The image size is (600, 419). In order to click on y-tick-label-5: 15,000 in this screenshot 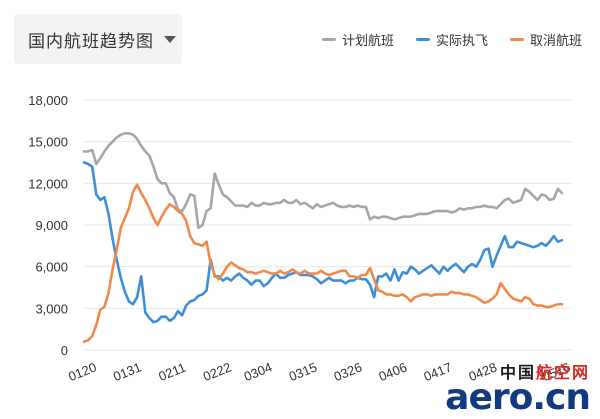, I will do `click(48, 142)`.